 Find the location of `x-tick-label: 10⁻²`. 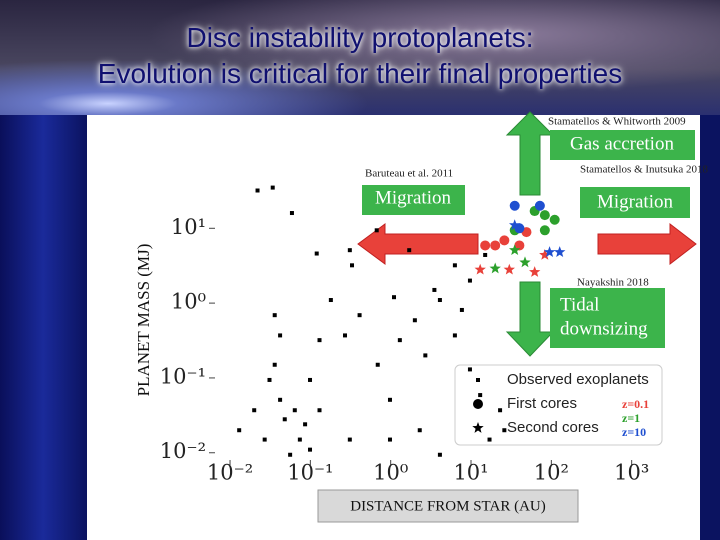

x-tick-label: 10⁻² is located at coordinates (230, 473).